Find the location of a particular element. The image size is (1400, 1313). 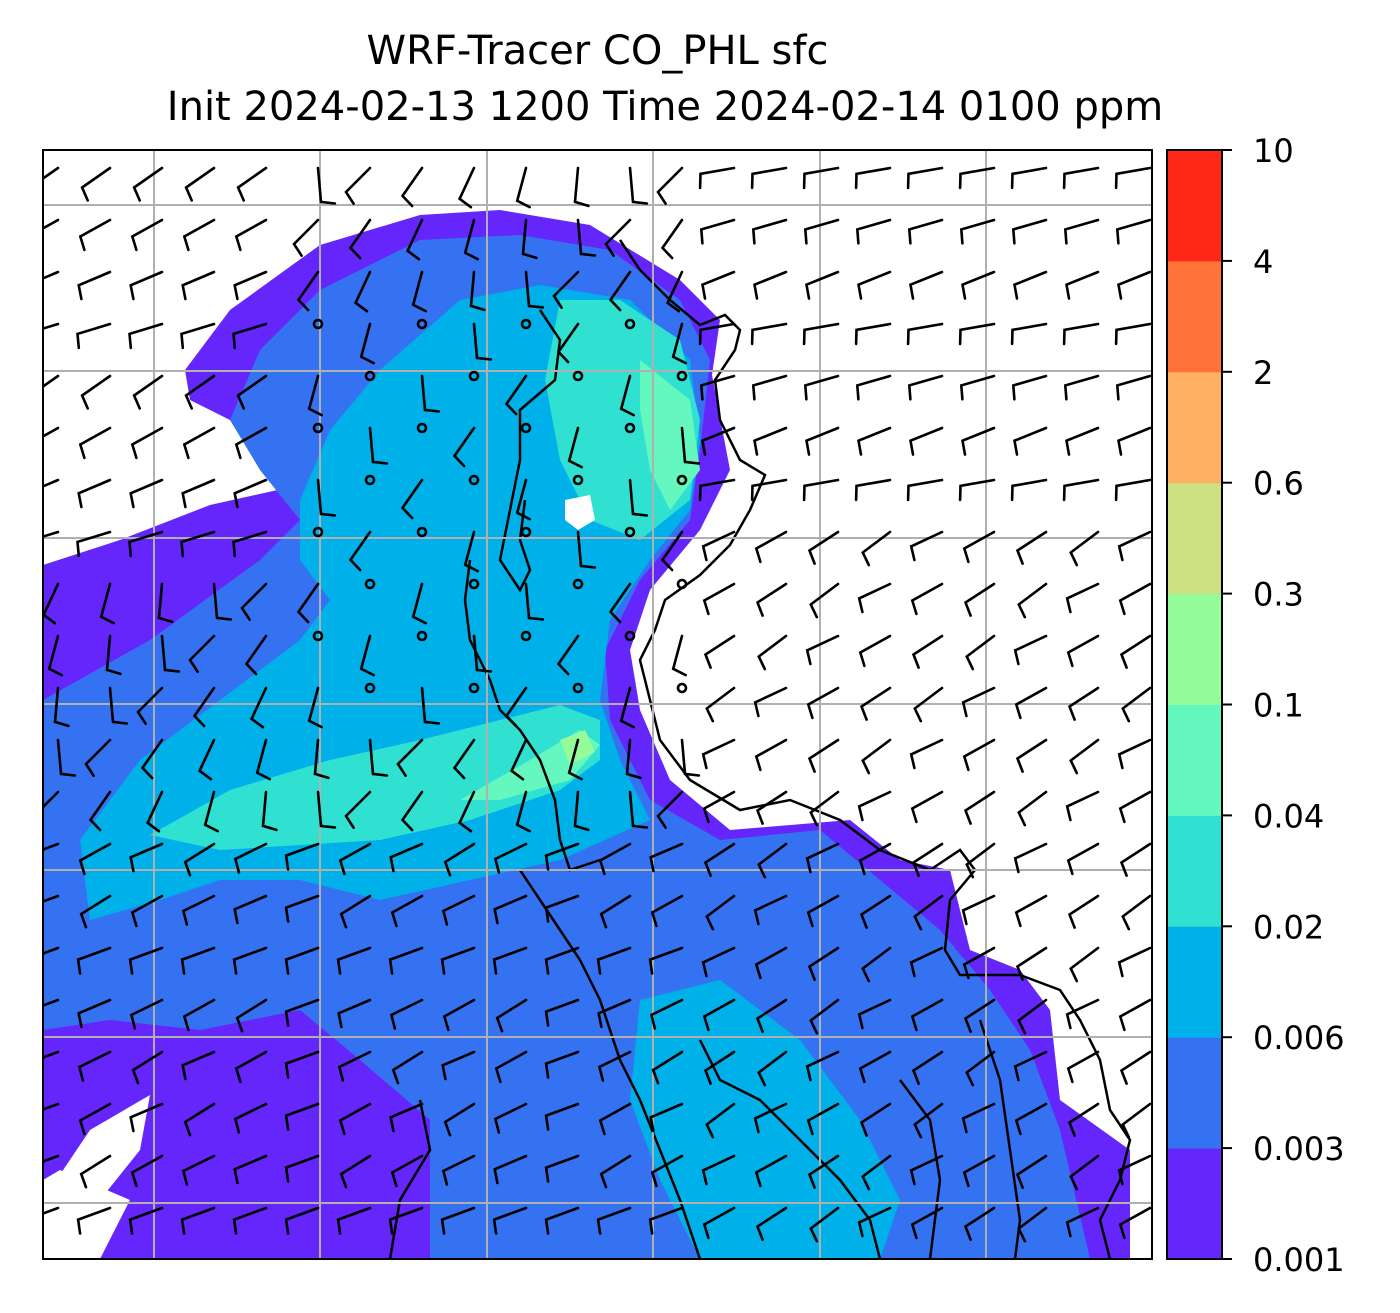

plume-gap is located at coordinates (580, 512).